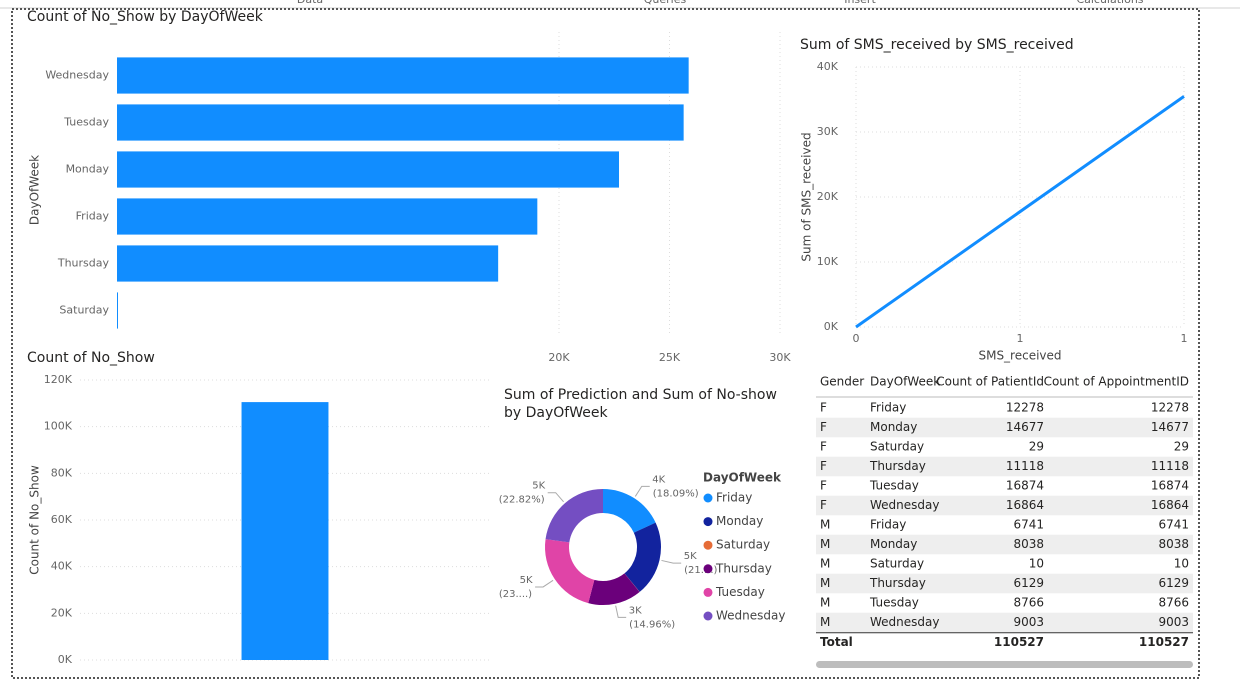 The height and width of the screenshot is (687, 1240). I want to click on data-label: (21....), so click(700, 570).